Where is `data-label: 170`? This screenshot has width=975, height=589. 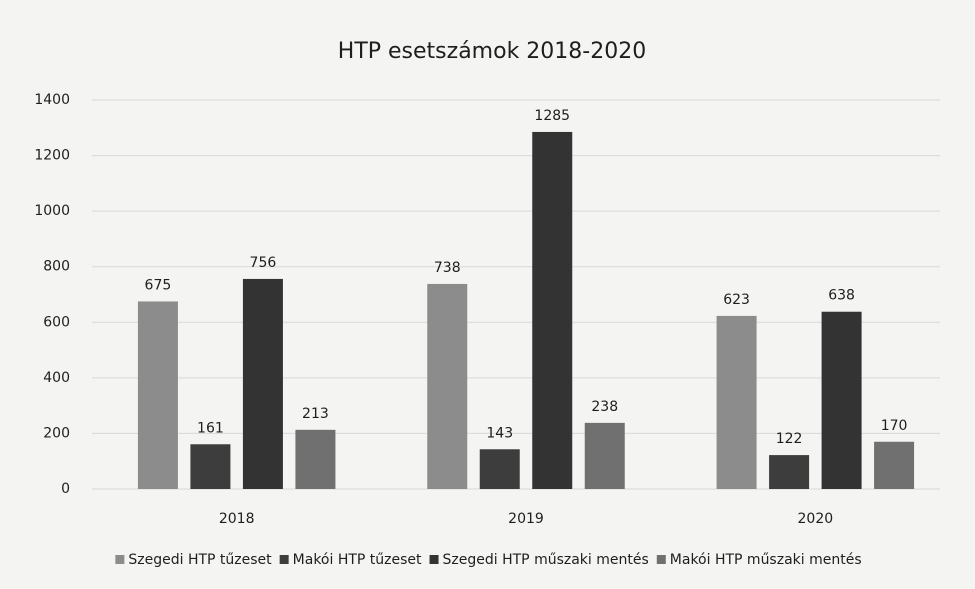
data-label: 170 is located at coordinates (894, 426).